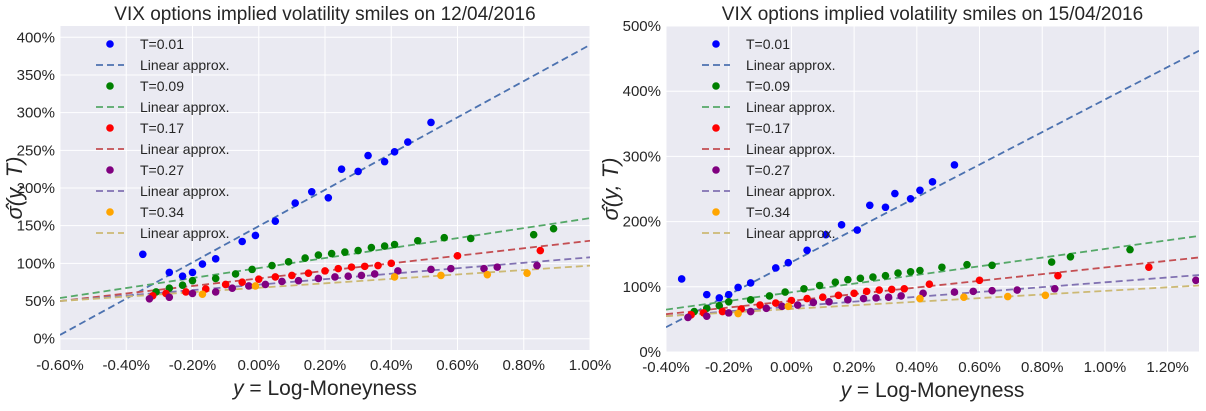 Image resolution: width=1206 pixels, height=411 pixels. What do you see at coordinates (36, 150) in the screenshot?
I see `y-tick-label: 250%` at bounding box center [36, 150].